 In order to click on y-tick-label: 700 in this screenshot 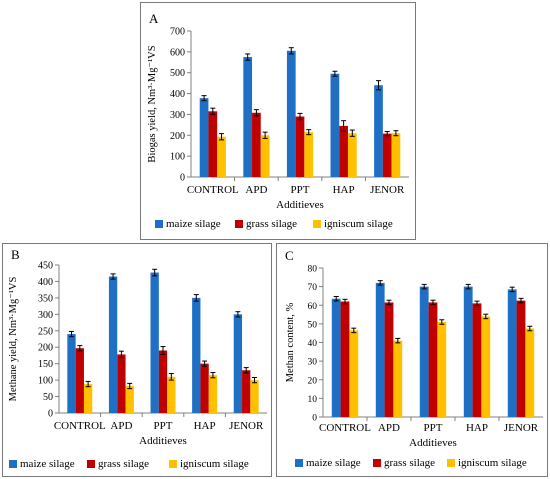, I will do `click(177, 32)`.